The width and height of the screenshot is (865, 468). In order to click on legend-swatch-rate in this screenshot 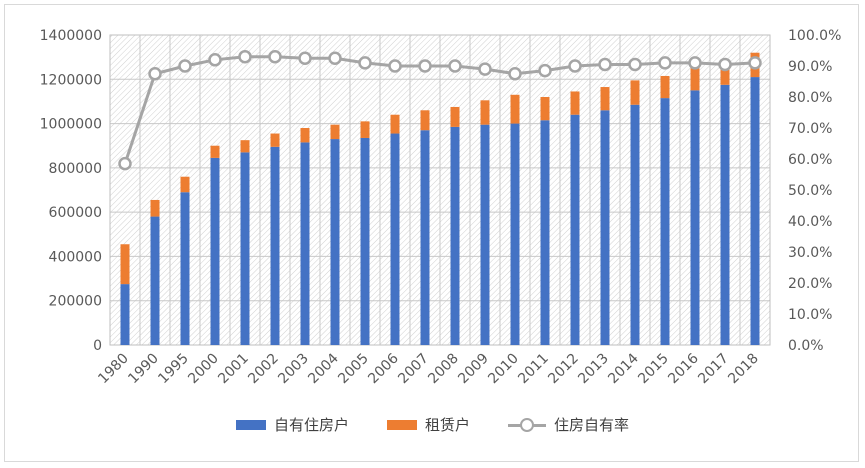, I will do `click(527, 424)`.